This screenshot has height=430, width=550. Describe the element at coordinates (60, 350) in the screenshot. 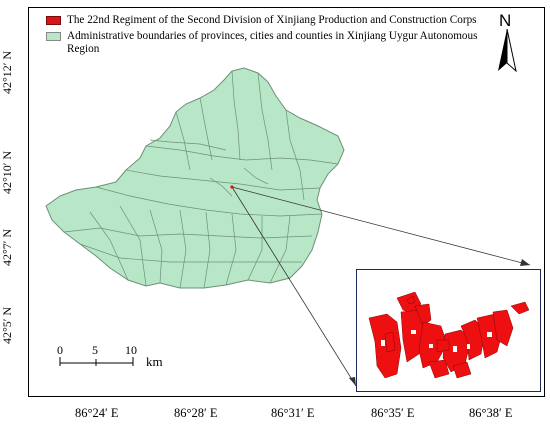

I see `scale-tick-0: 0` at that location.